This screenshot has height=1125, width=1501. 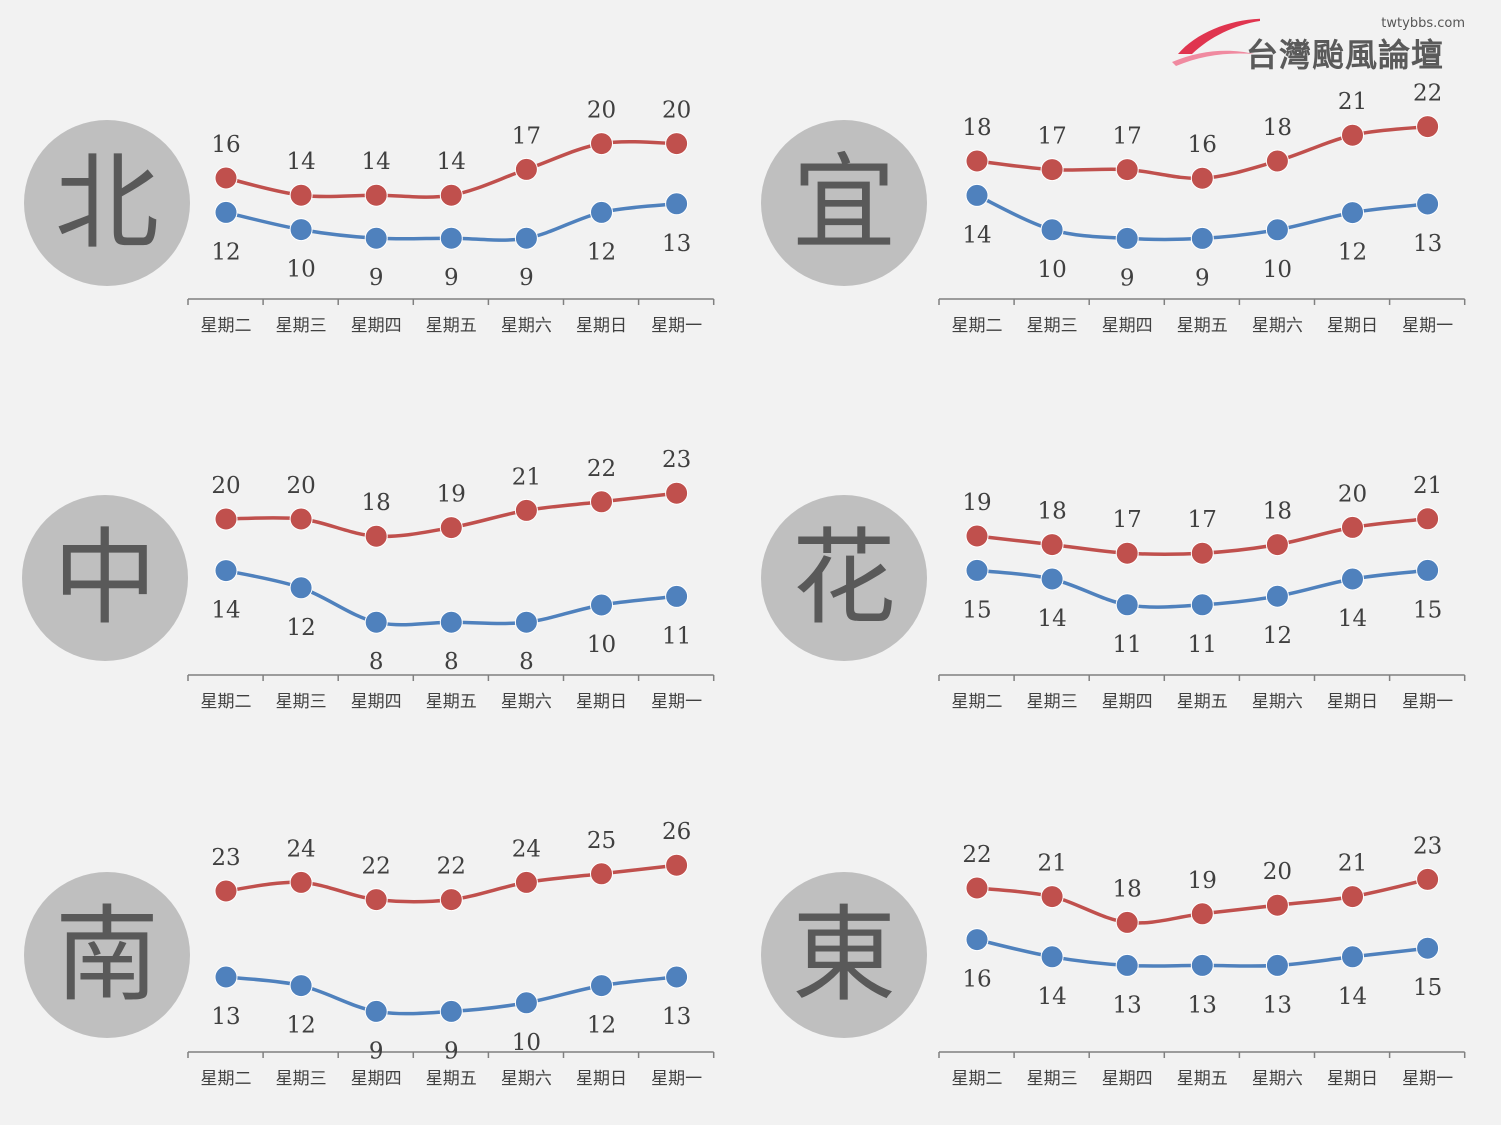 I want to click on site-logo: twtybbs.com 台灣颱風論壇, so click(x=1320, y=42).